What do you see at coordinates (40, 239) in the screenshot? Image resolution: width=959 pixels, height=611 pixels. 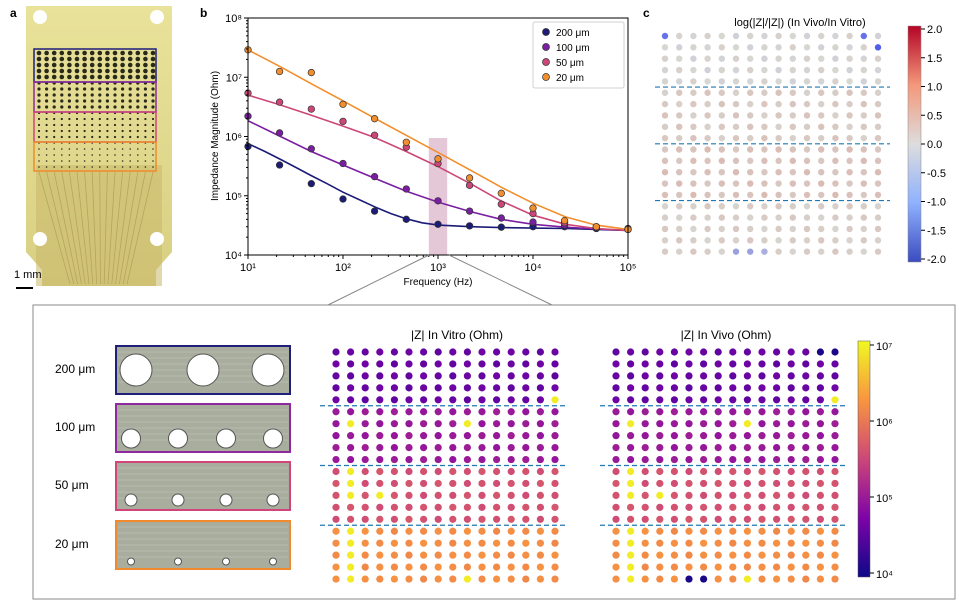 I see `mount-hole-bottom-left` at bounding box center [40, 239].